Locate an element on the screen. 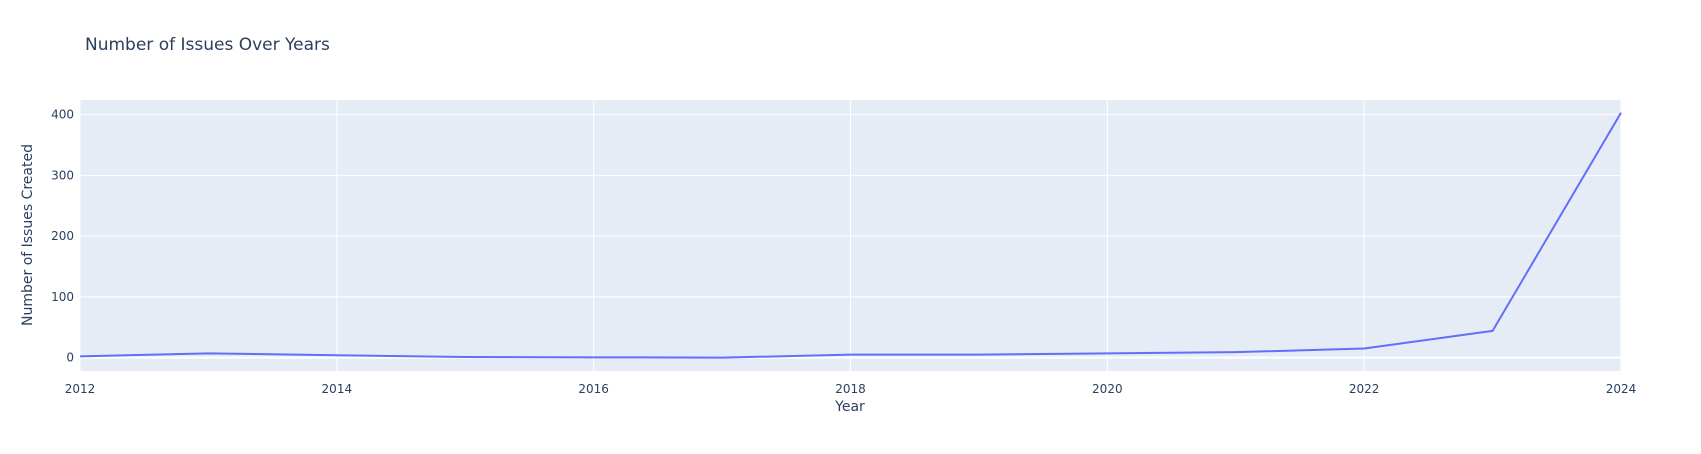  x-tick-label: 2014 is located at coordinates (337, 389).